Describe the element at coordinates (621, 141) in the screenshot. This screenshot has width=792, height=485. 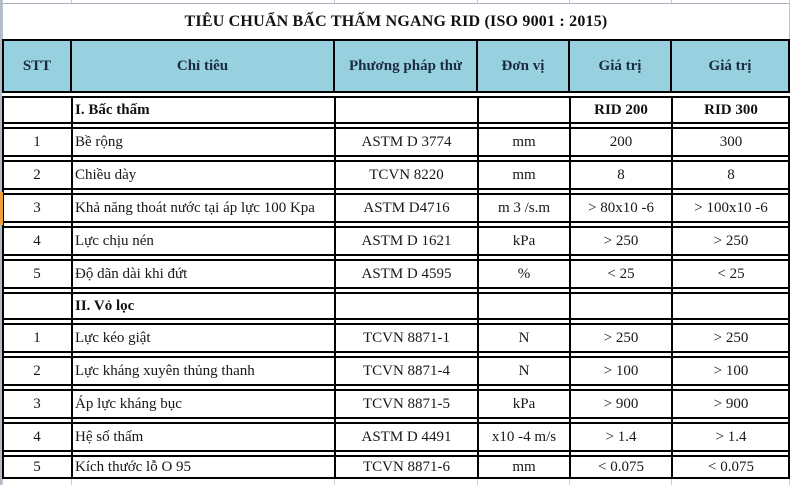
I see `cell: 200` at that location.